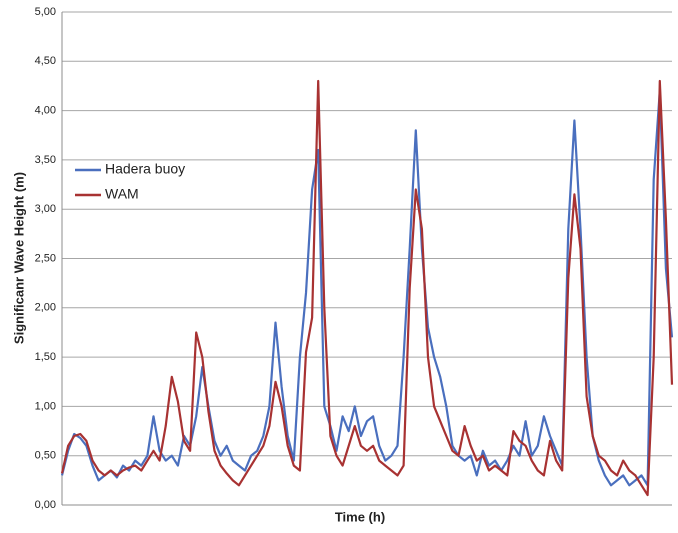 The image size is (678, 533). I want to click on y-tick-label: 1,00, so click(45, 406).